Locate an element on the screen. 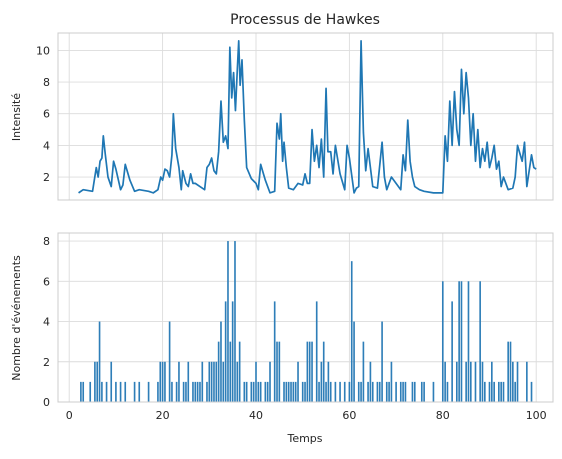 The image size is (562, 459). y-tick-label: 0 is located at coordinates (46, 402).